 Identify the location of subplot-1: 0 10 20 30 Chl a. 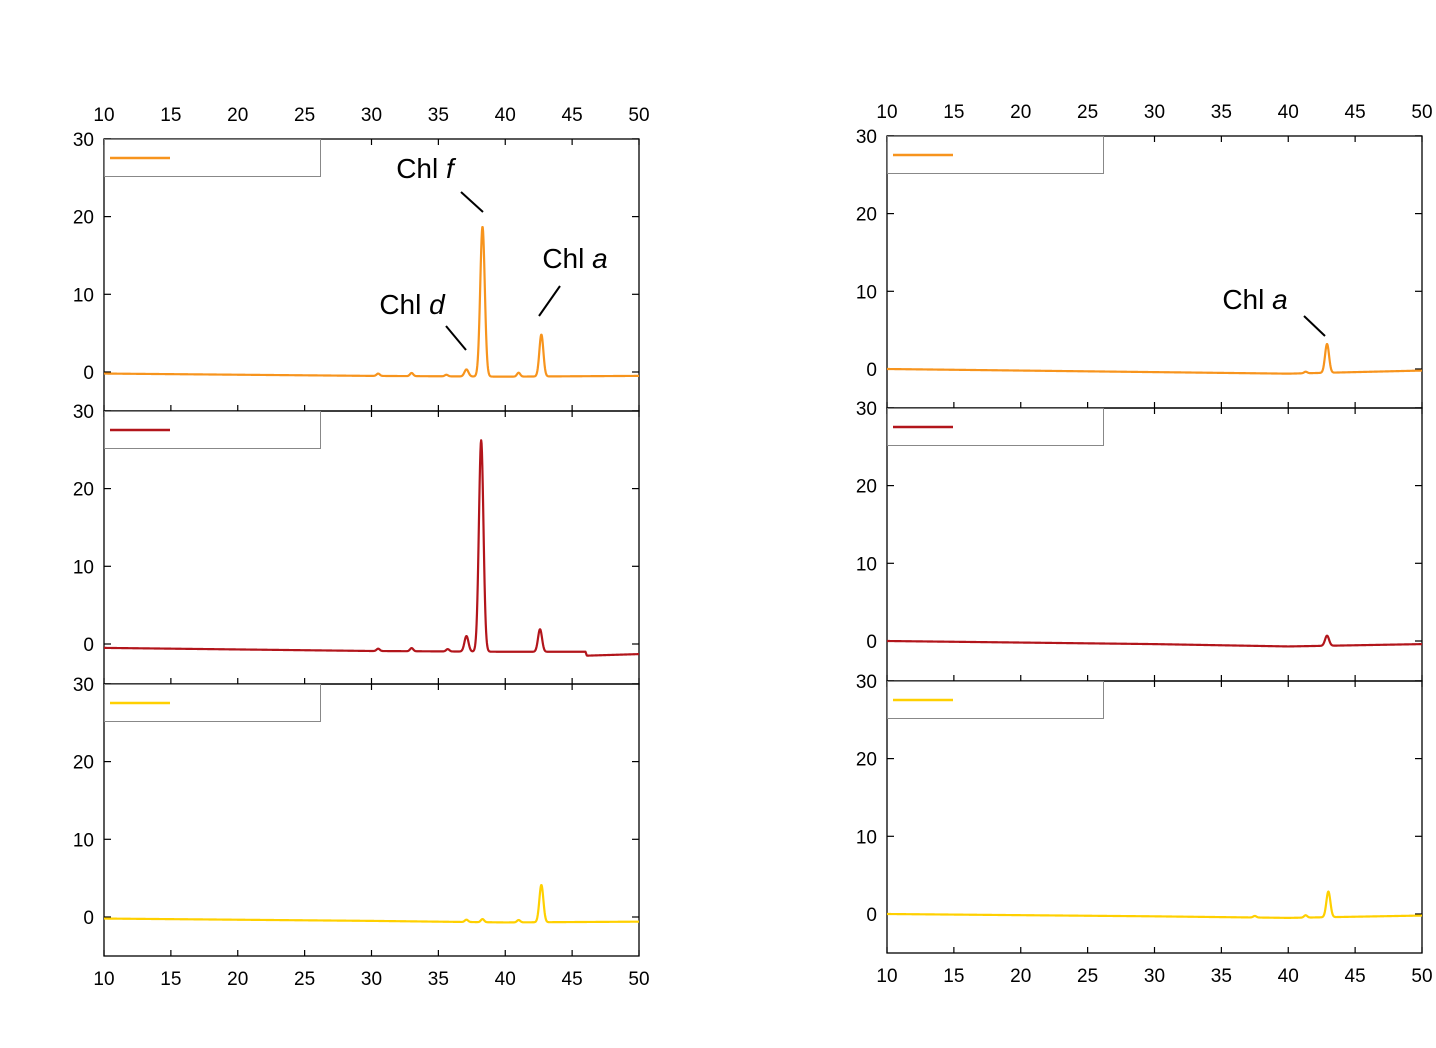
(1139, 268).